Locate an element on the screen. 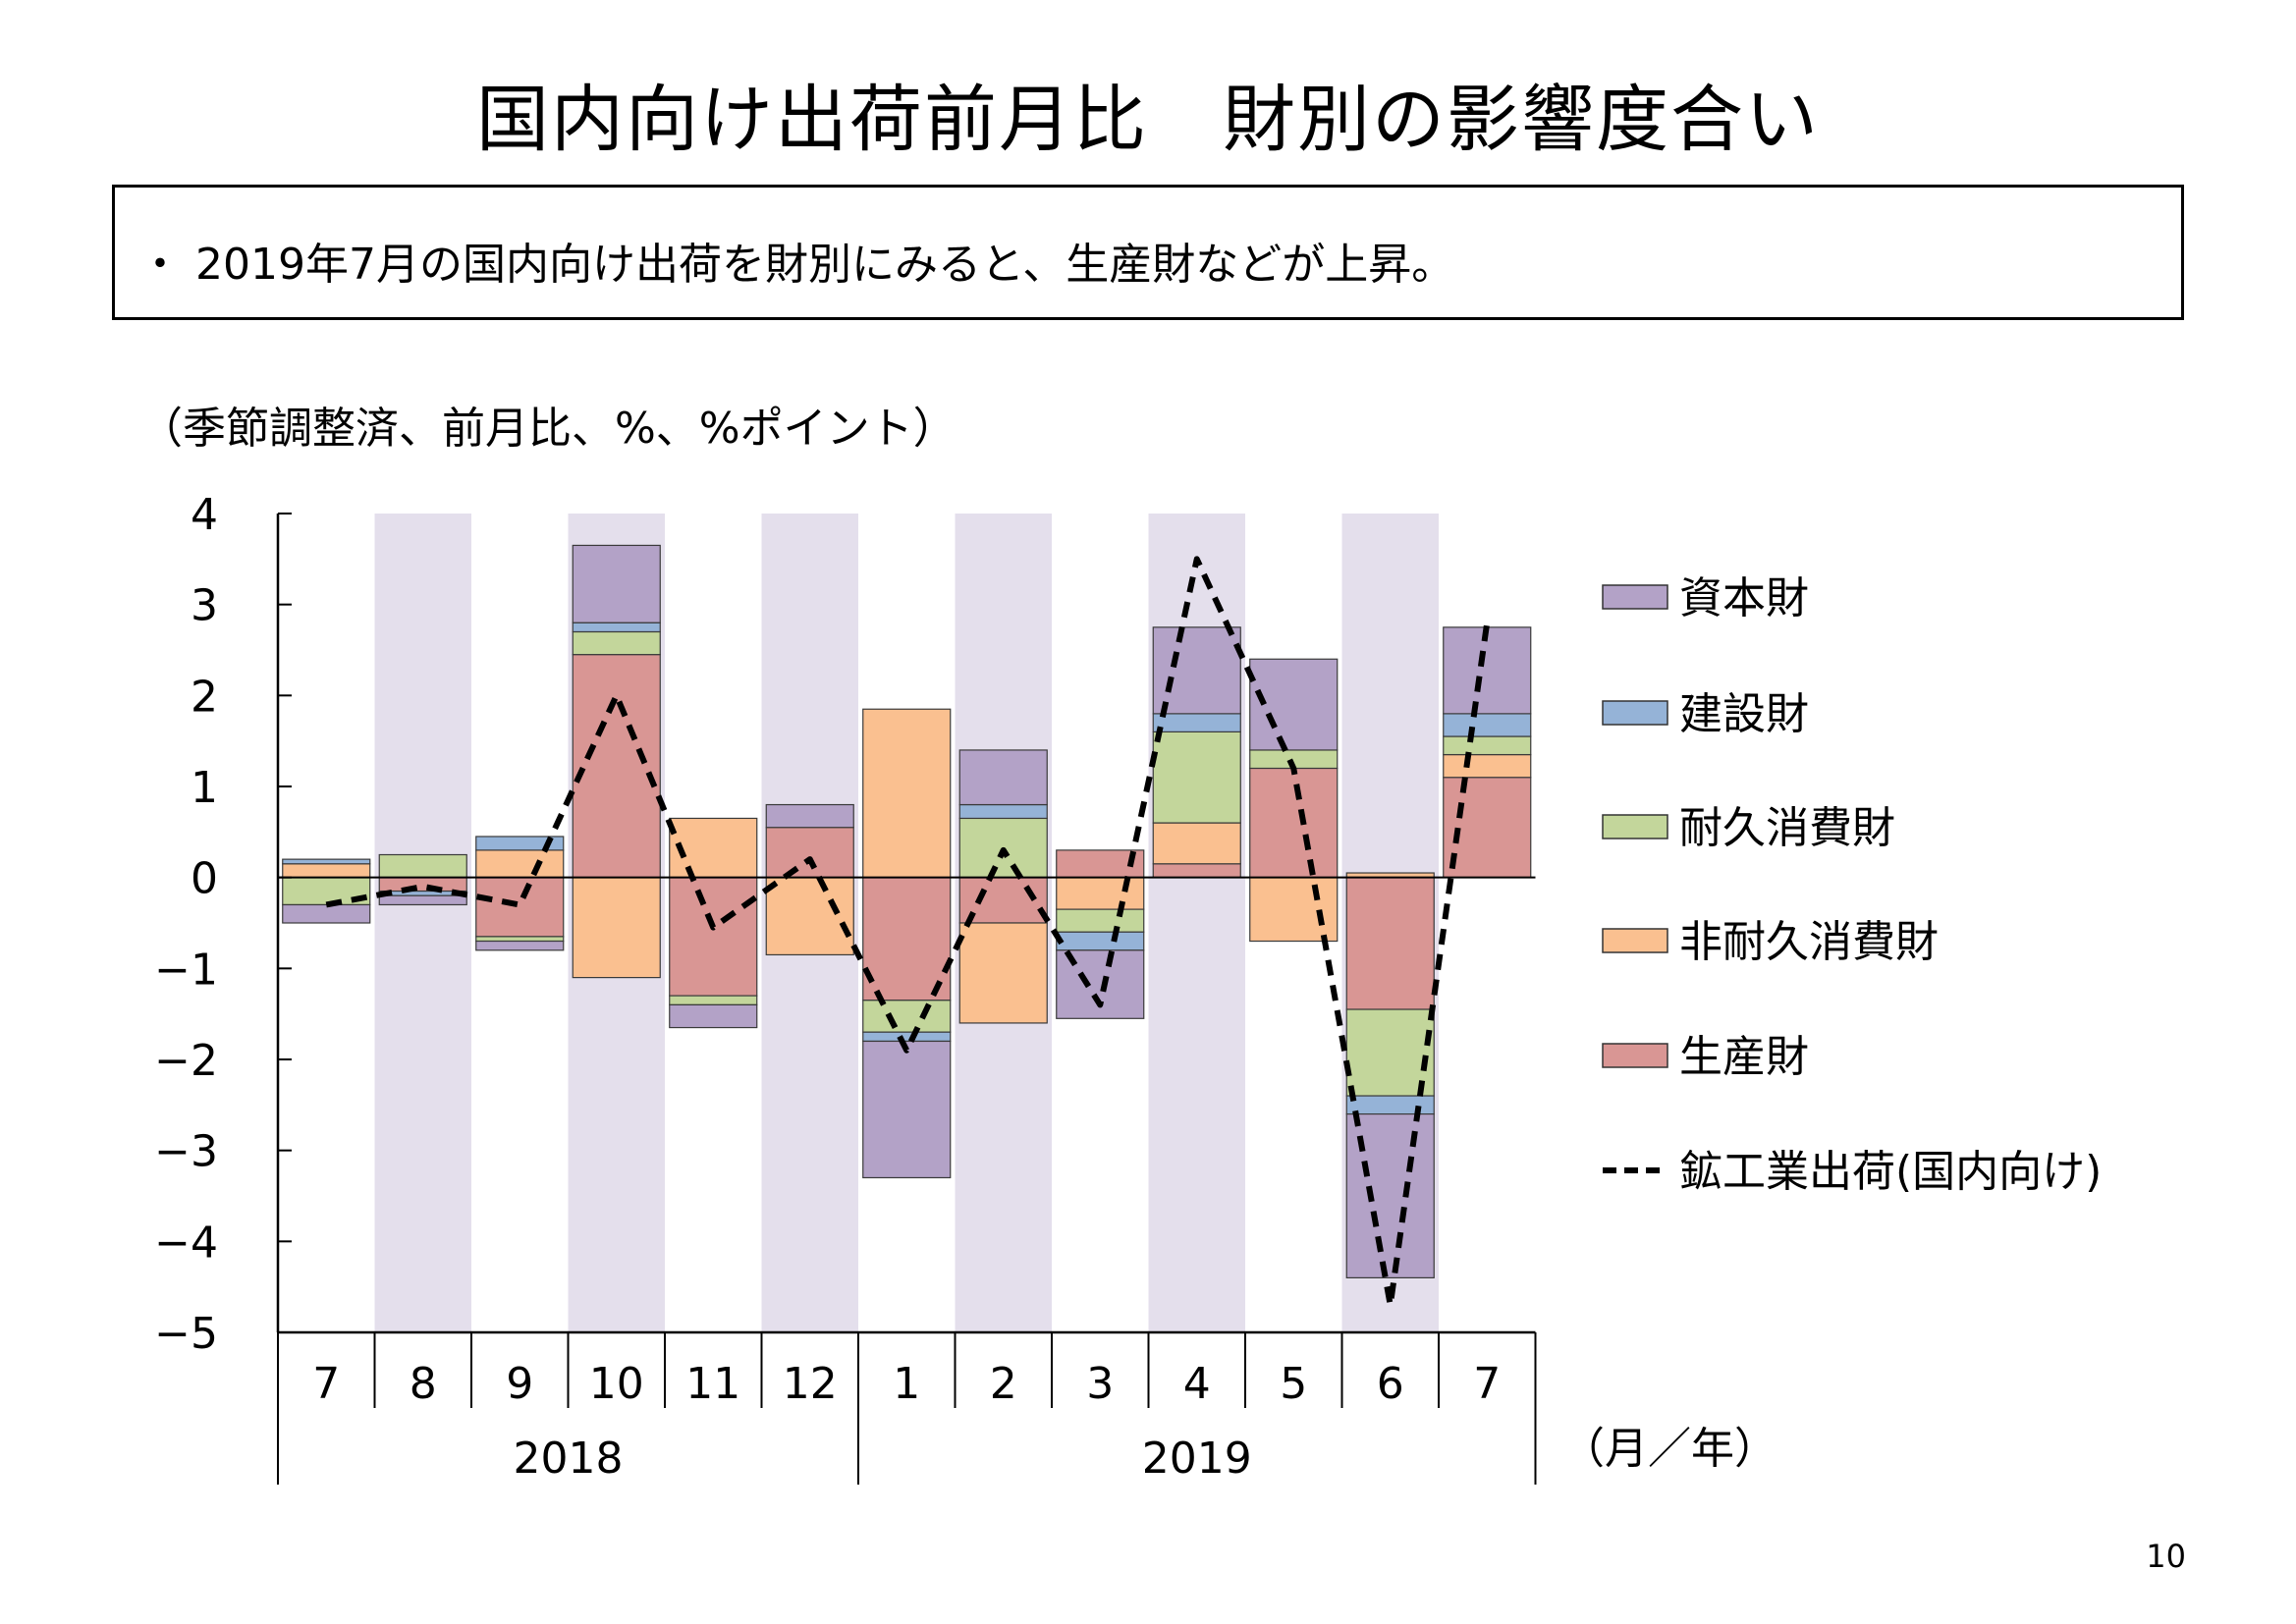 The width and height of the screenshot is (2296, 1624). legend-label-construction: 建設財 is located at coordinates (1744, 714).